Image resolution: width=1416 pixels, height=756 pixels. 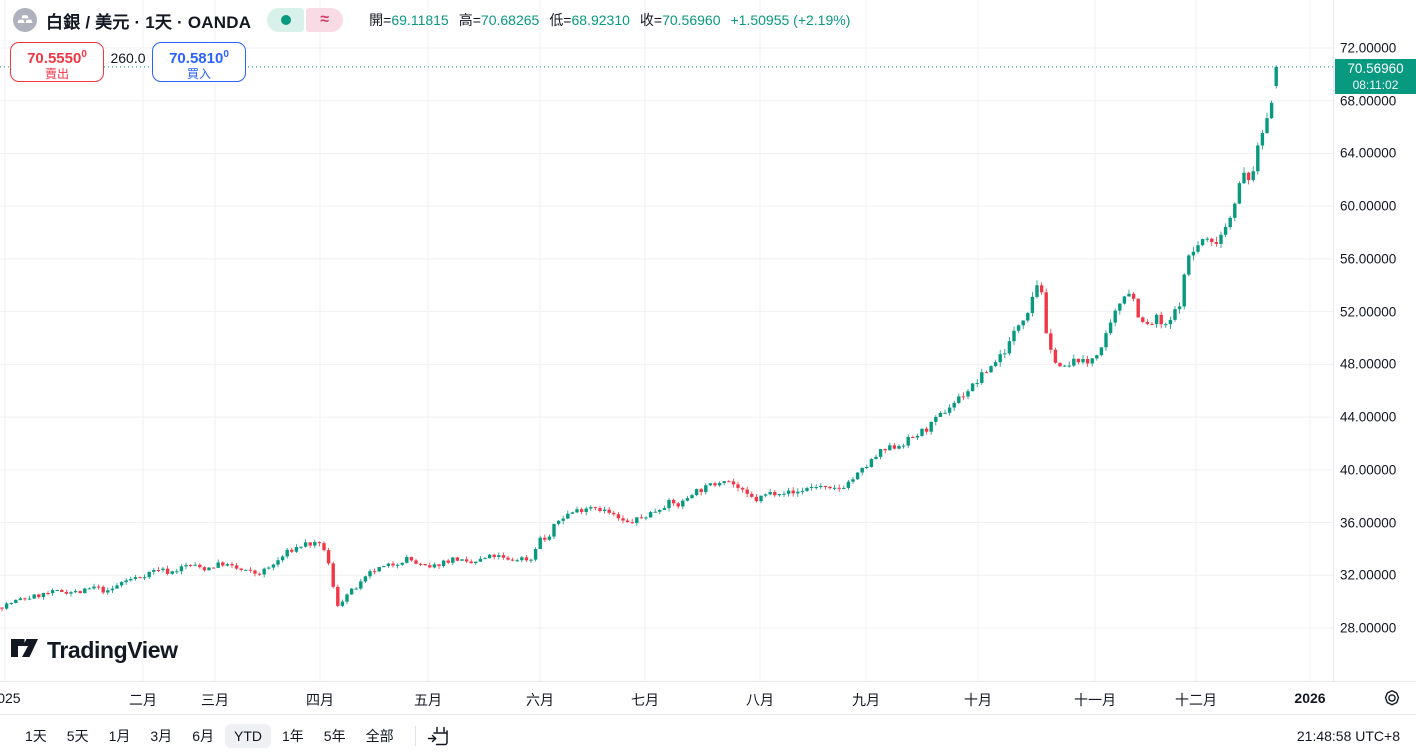 What do you see at coordinates (334, 735) in the screenshot?
I see `range-button-5年: 5年` at bounding box center [334, 735].